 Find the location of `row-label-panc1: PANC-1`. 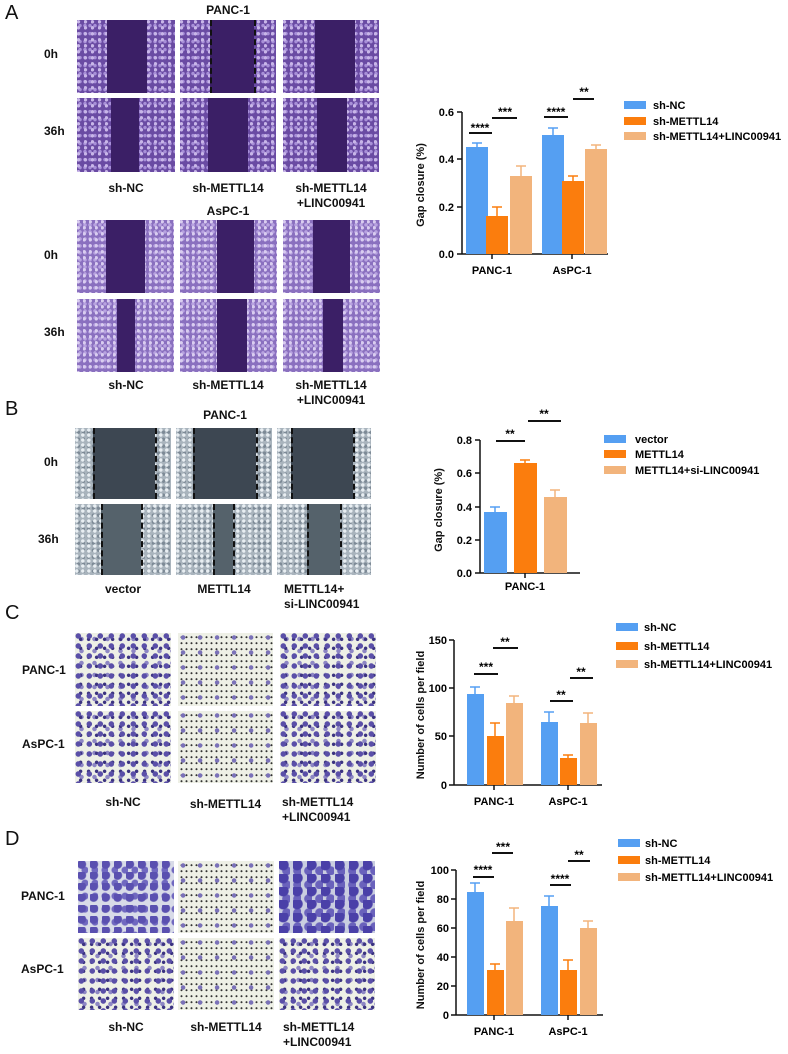

row-label-panc1: PANC-1 is located at coordinates (43, 896).